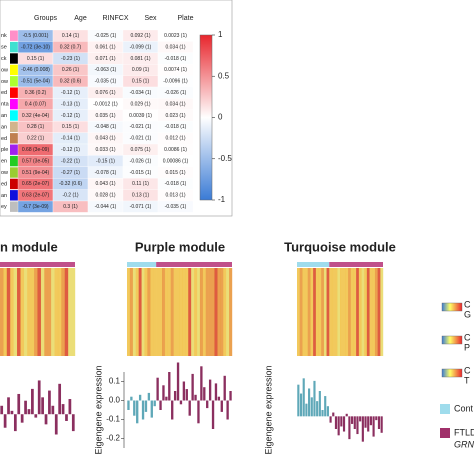  I want to click on row-label: ck, so click(4, 59).